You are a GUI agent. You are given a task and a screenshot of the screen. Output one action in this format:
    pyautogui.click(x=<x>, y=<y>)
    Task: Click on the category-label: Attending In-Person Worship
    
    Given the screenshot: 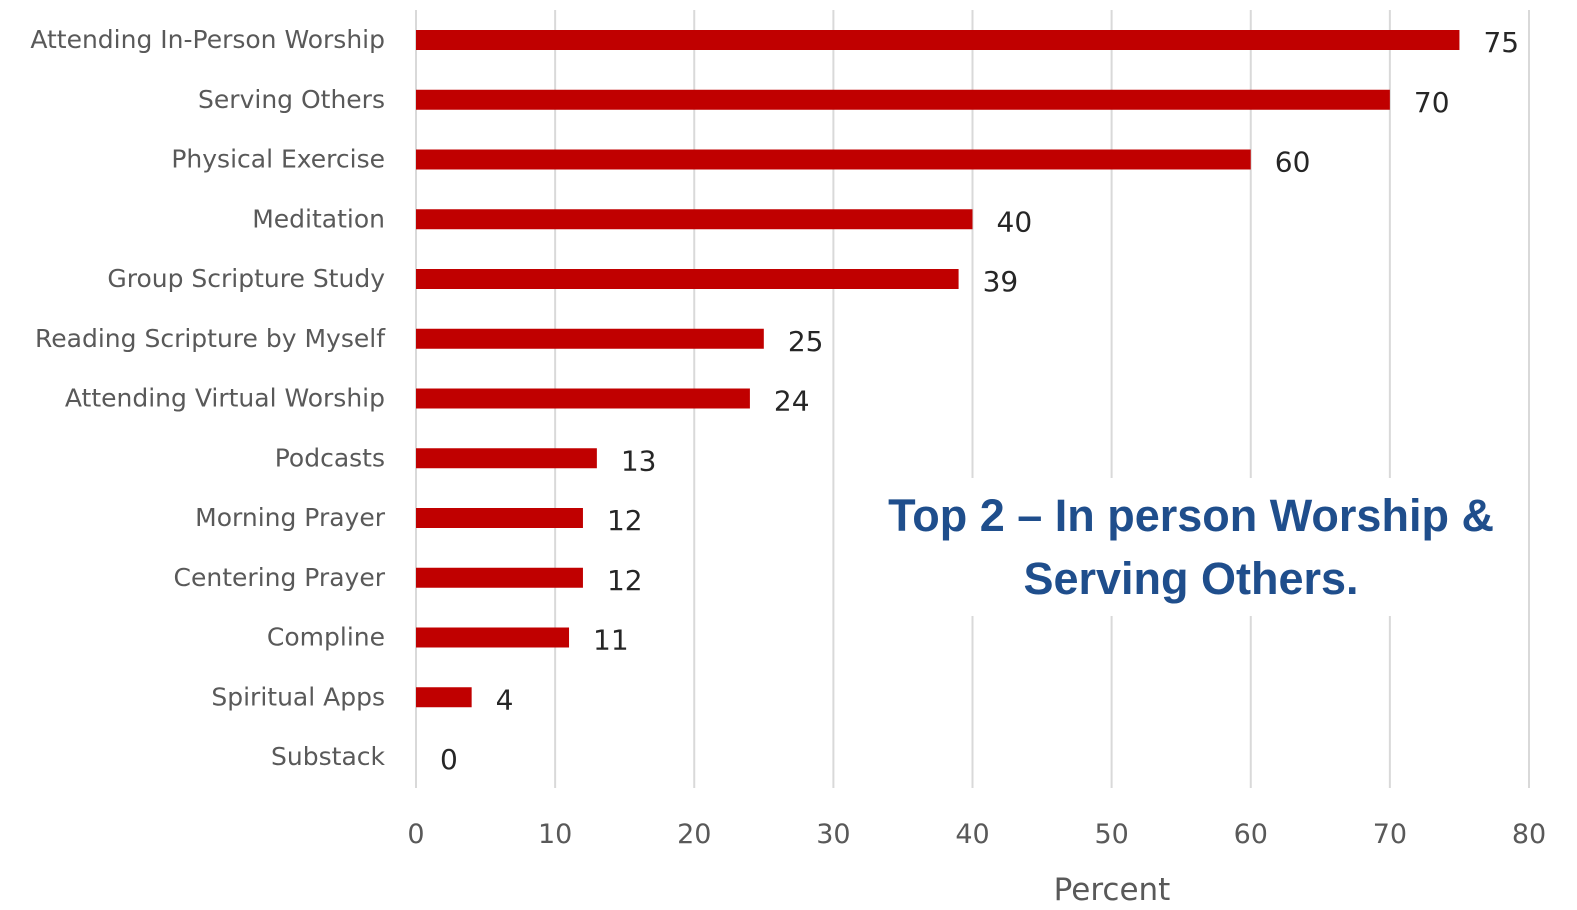 What is the action you would take?
    pyautogui.click(x=207, y=39)
    